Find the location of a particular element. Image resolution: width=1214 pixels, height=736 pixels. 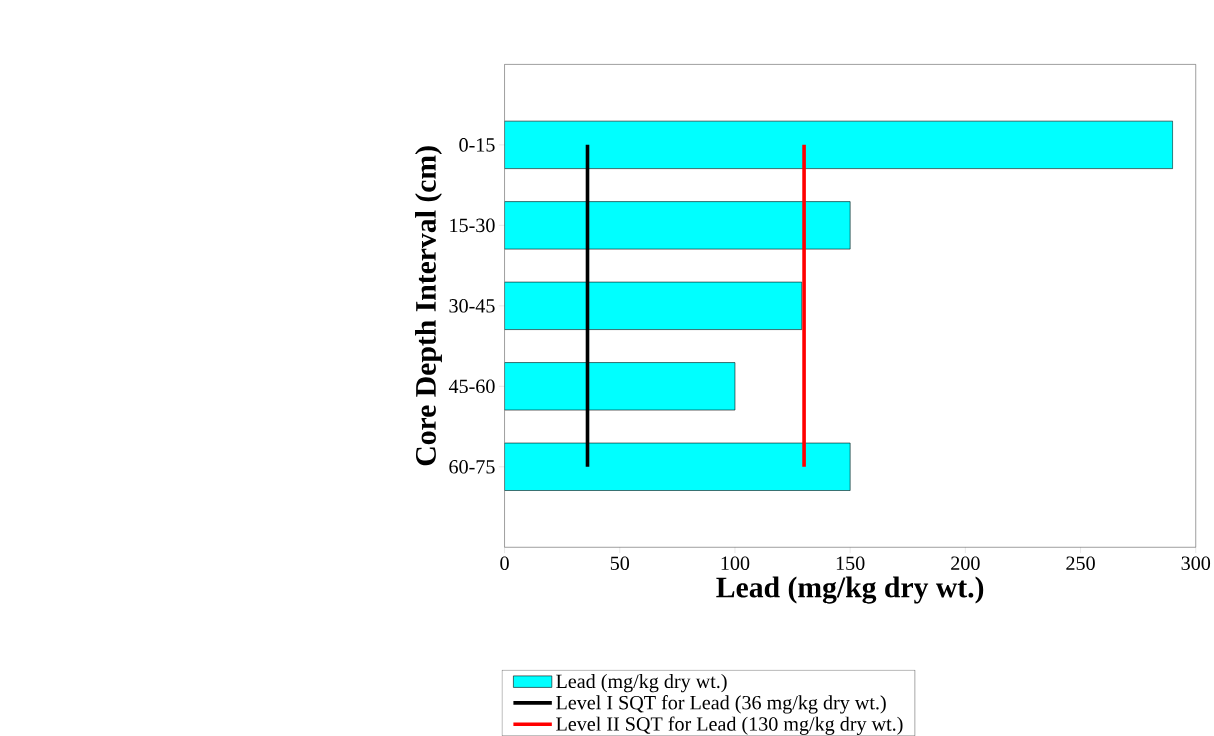

x-tick-label: 0 is located at coordinates (504, 563).